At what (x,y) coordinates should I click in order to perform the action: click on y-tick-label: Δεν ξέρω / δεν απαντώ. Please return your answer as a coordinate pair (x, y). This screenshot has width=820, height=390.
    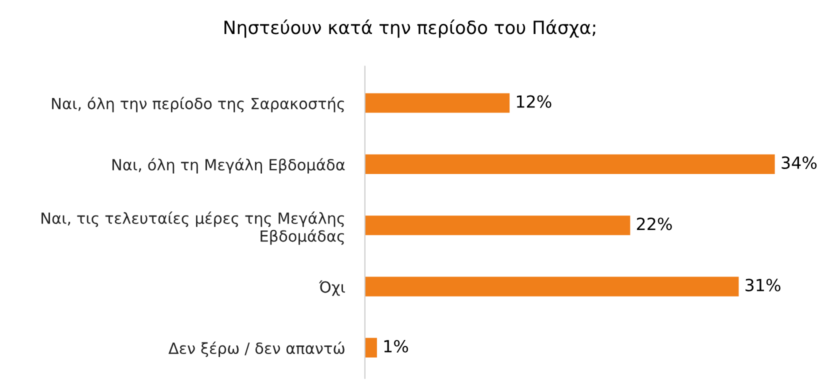
    Looking at the image, I should click on (256, 350).